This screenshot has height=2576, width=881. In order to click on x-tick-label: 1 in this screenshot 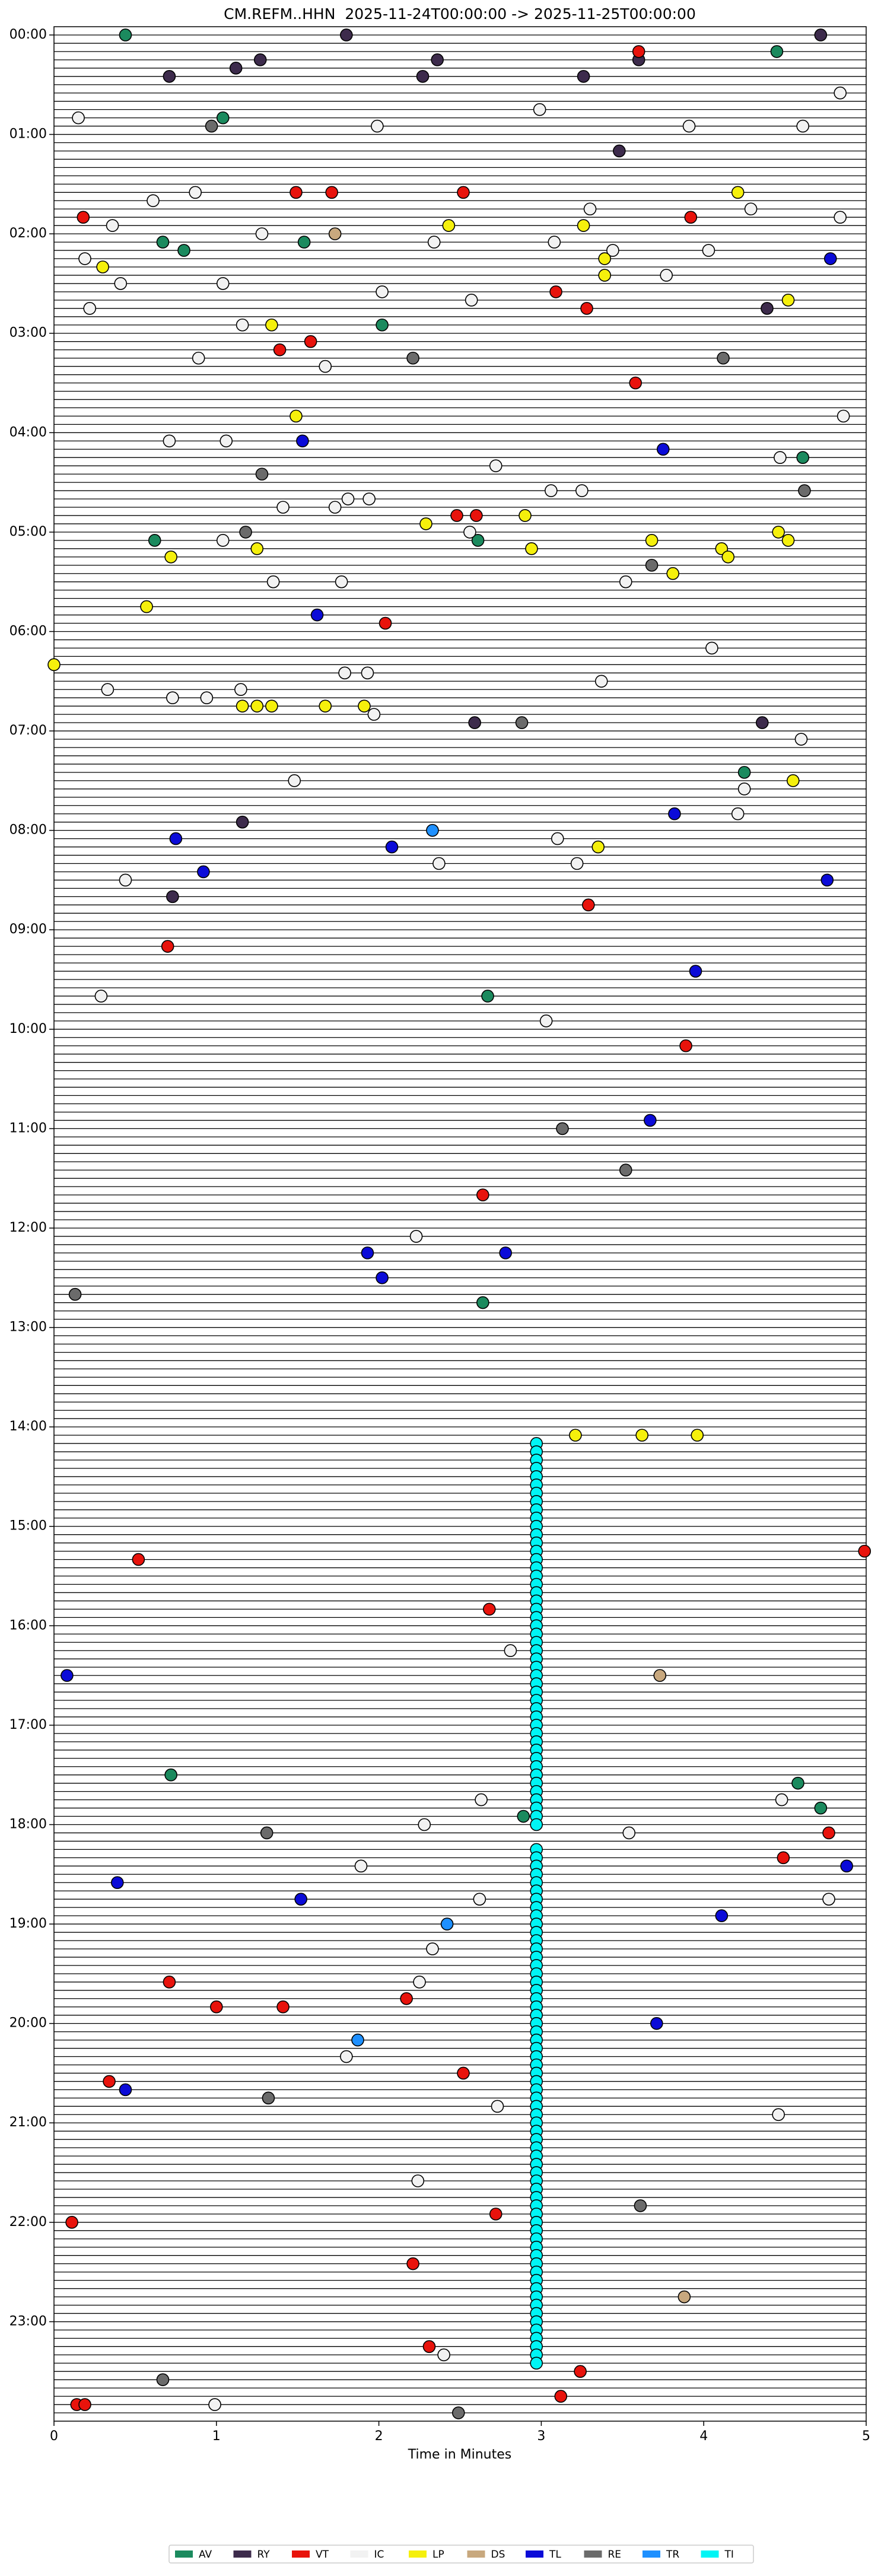, I will do `click(216, 2436)`.